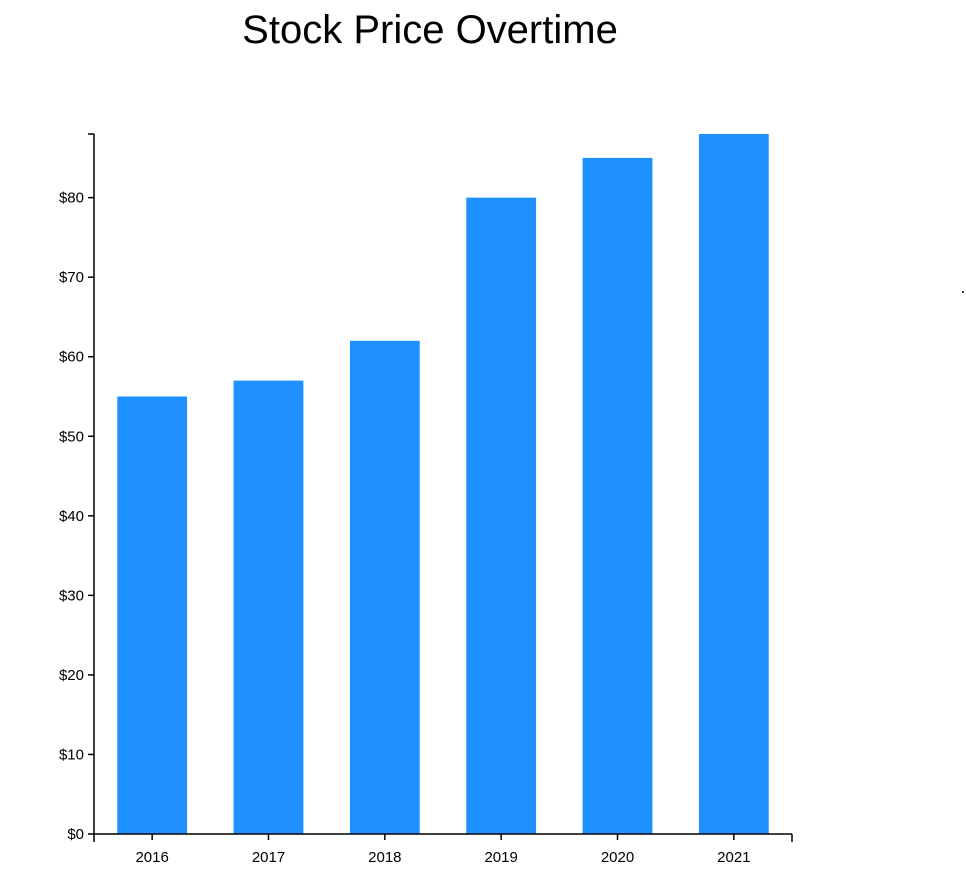 The image size is (966, 890). What do you see at coordinates (152, 615) in the screenshot?
I see `bar-2016` at bounding box center [152, 615].